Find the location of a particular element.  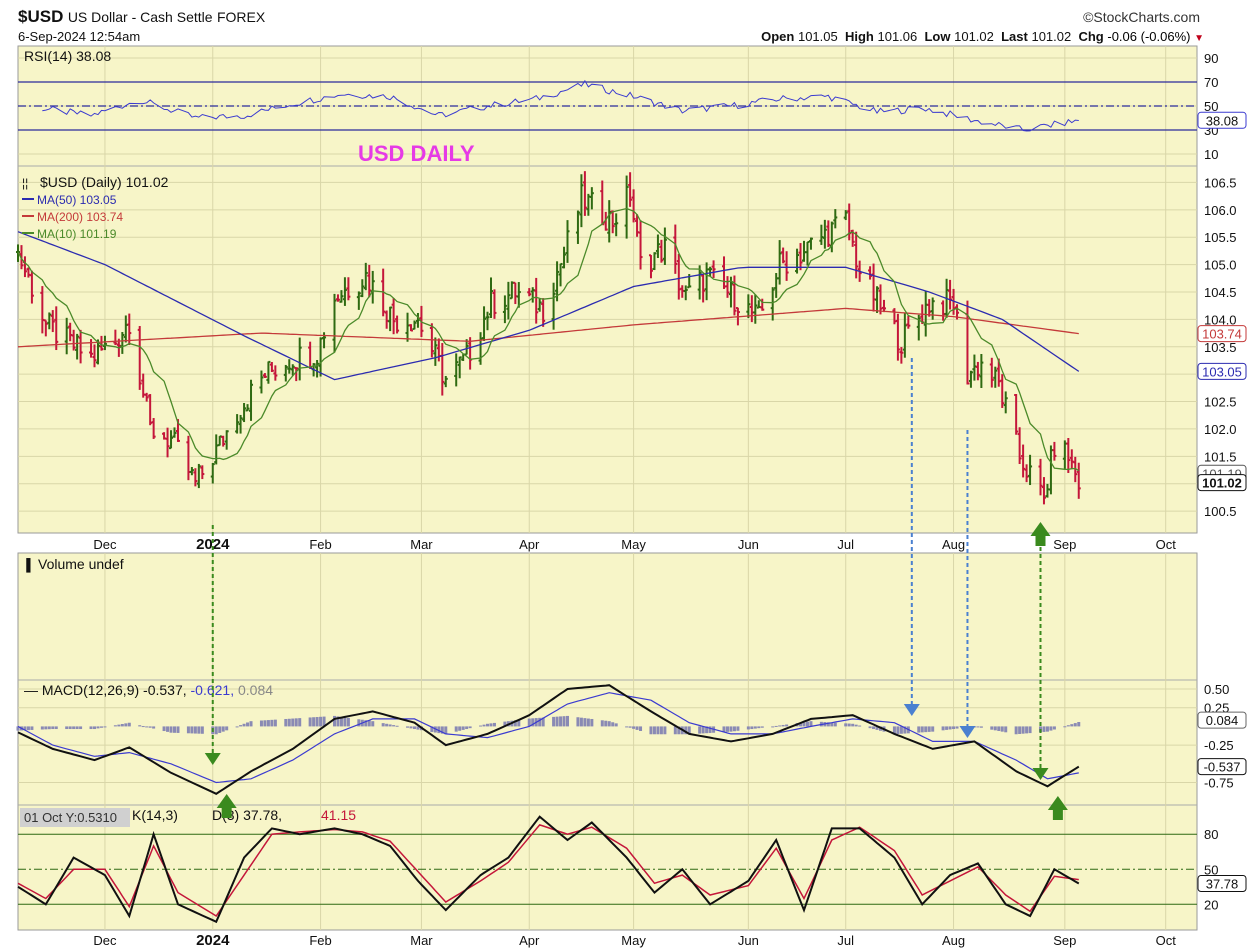

volume-bar-icon: ▐ is located at coordinates (26, 565).